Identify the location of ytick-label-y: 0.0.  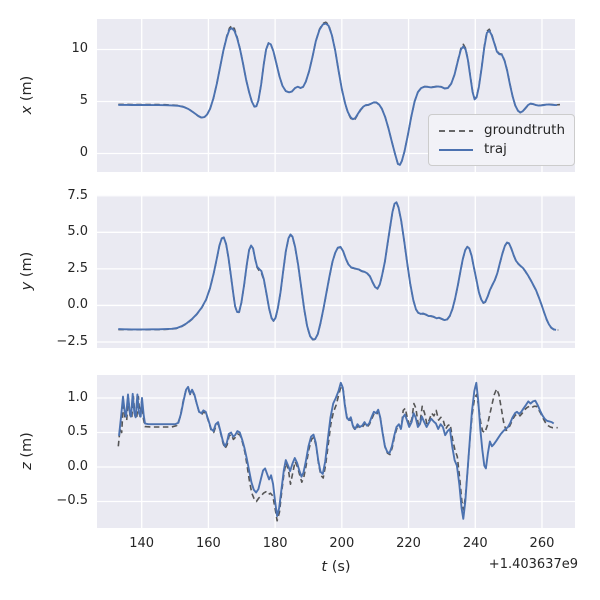
(77, 305).